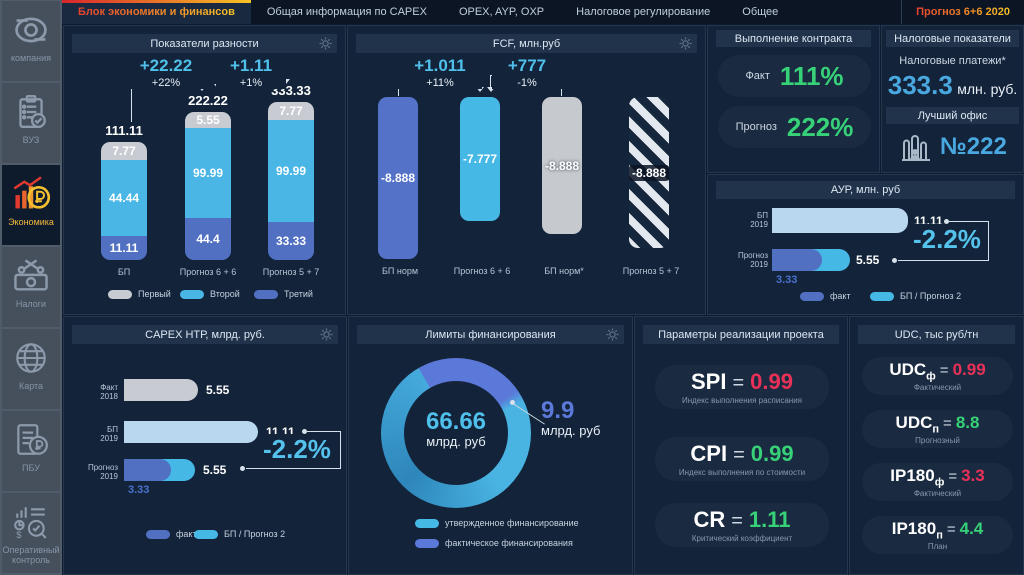  Describe the element at coordinates (31, 140) in the screenshot. I see `sidebar-item-label: ВУЗ` at that location.